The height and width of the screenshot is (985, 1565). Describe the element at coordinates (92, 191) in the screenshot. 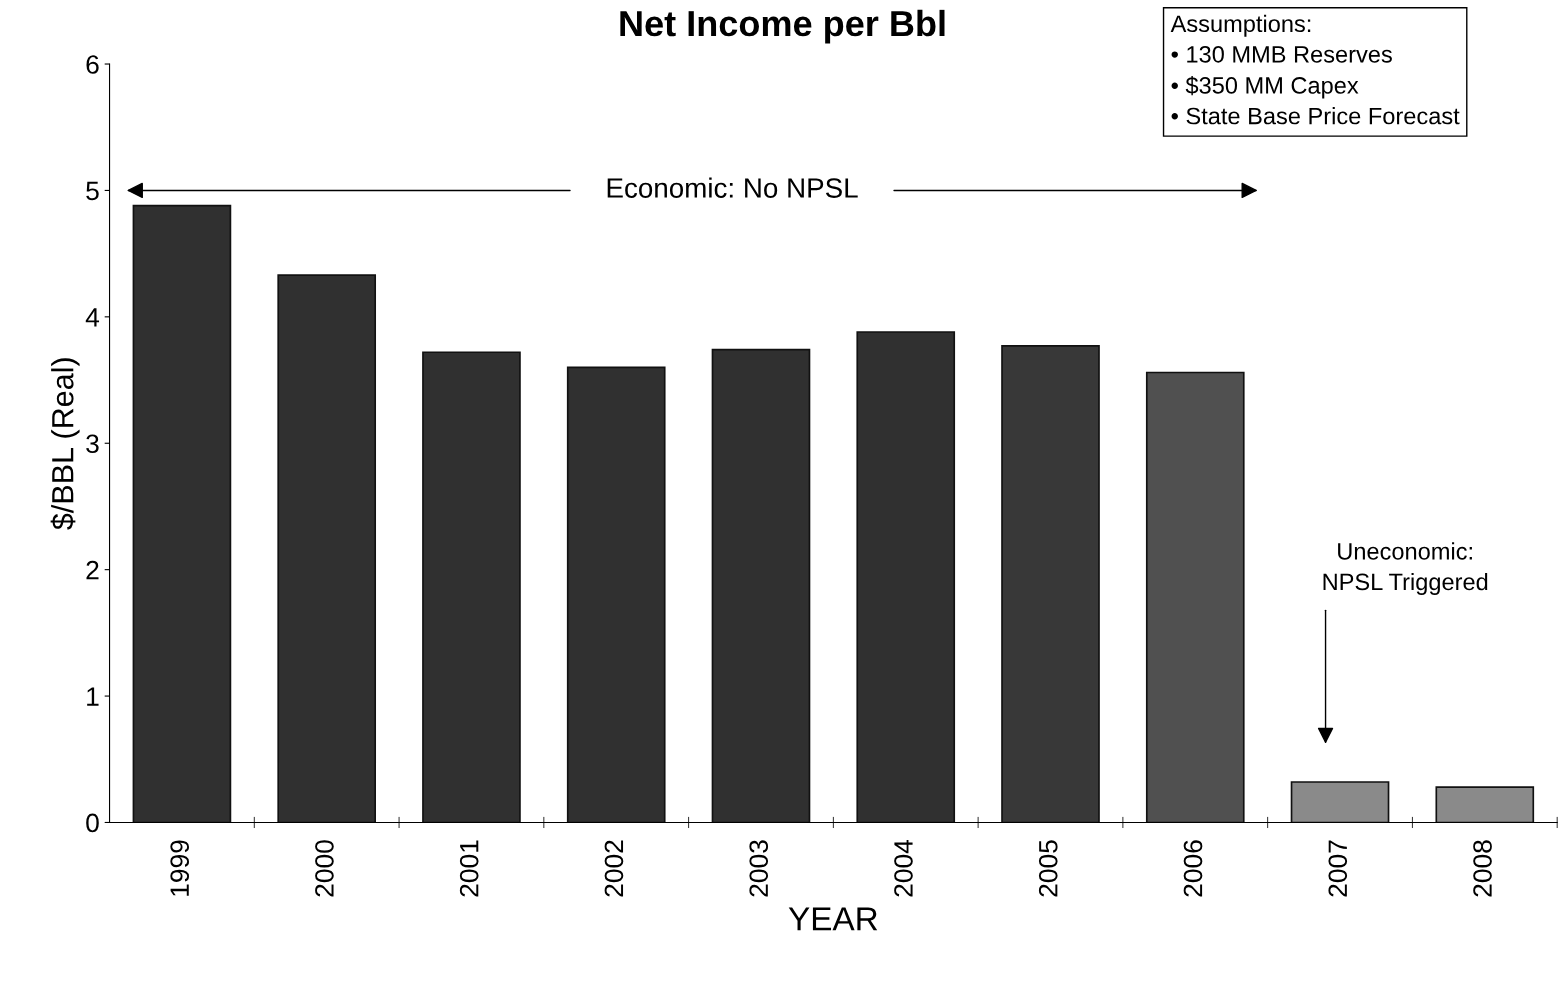

I see `y-tick-label: 5` at that location.